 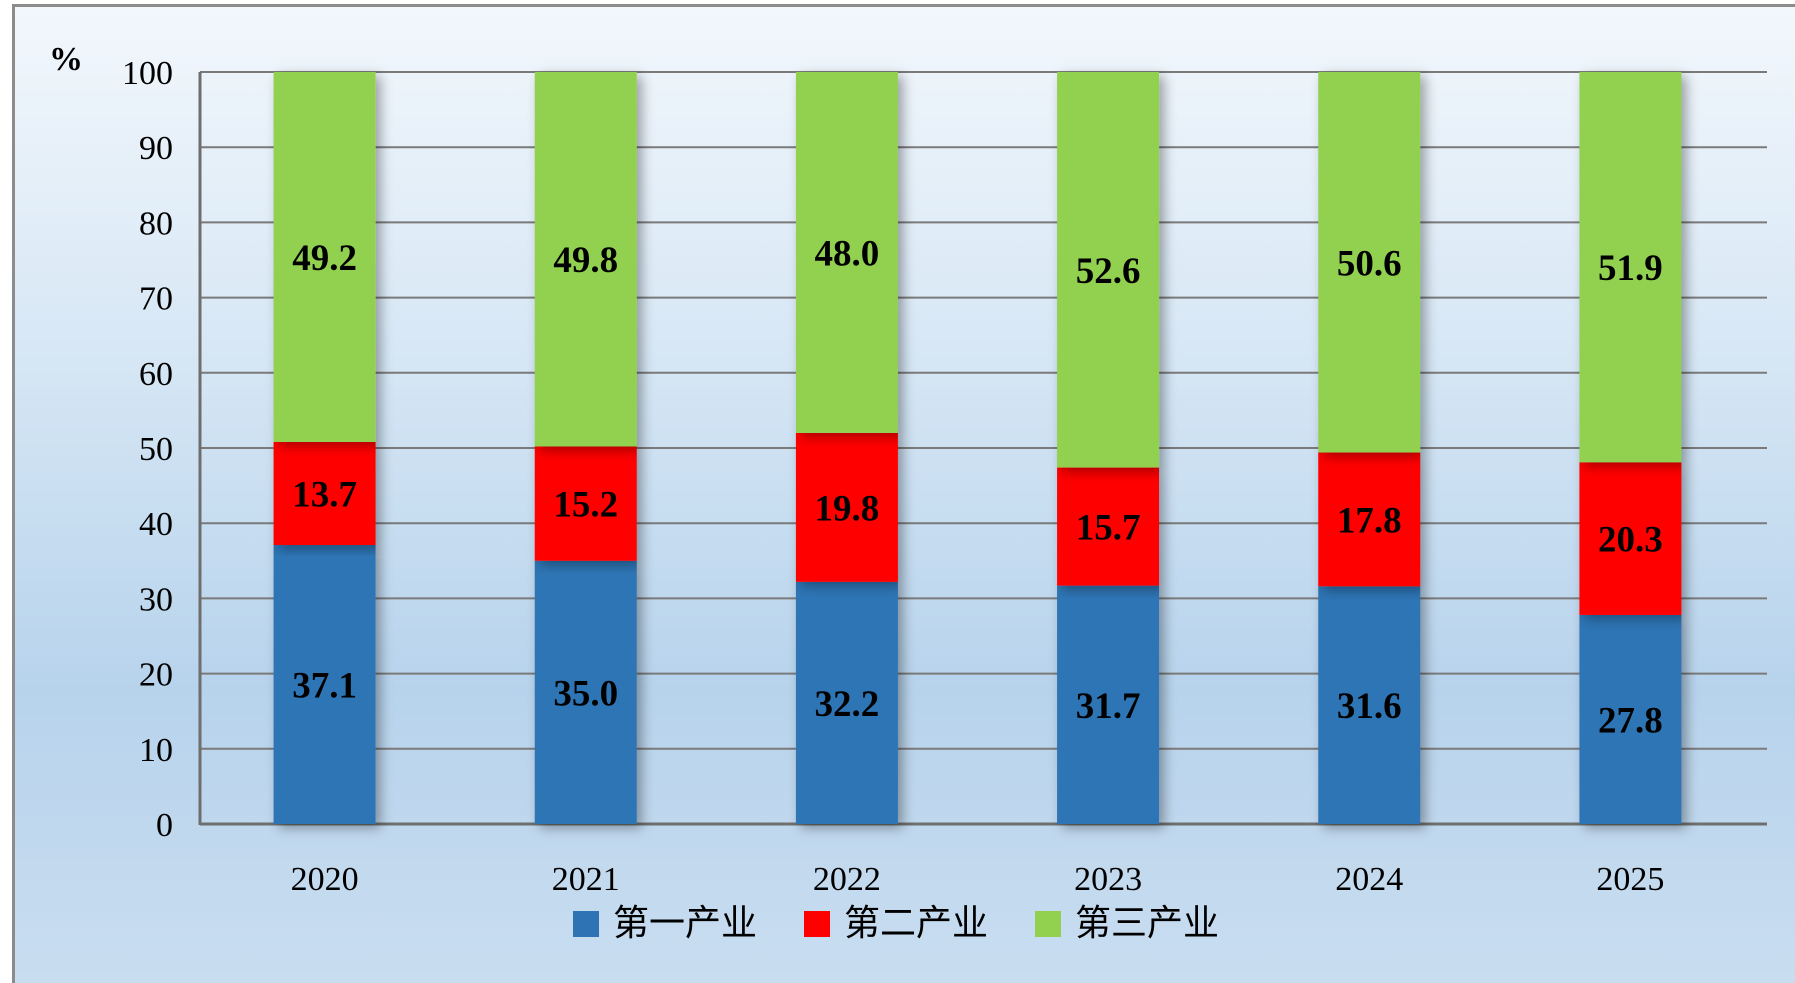 I want to click on legend: 第一产业 第二产业 第三产业, so click(x=896, y=923).